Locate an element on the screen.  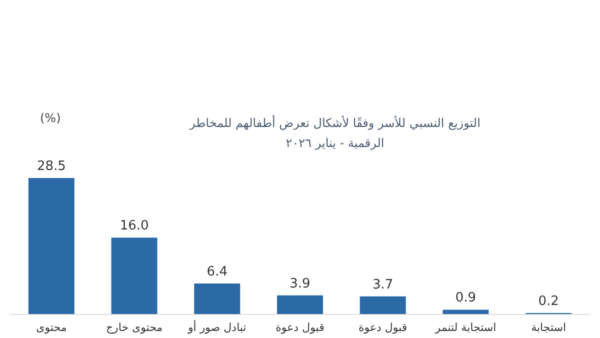
data-label: 28.5 is located at coordinates (51, 166).